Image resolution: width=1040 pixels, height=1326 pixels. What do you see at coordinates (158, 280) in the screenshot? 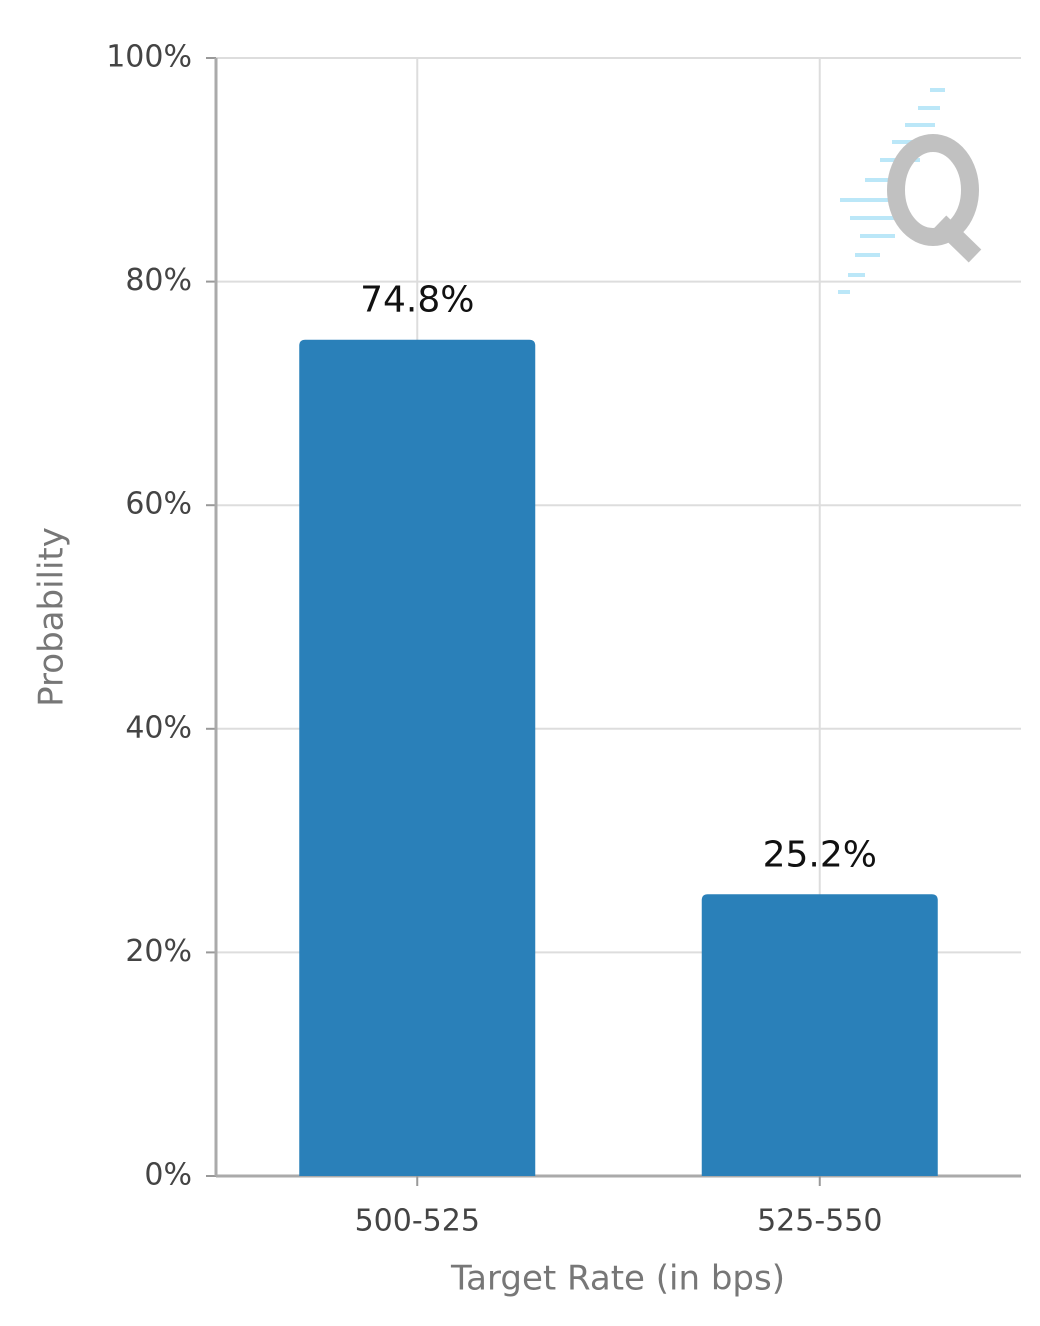
I see `y-tick-label: 80%` at bounding box center [158, 280].